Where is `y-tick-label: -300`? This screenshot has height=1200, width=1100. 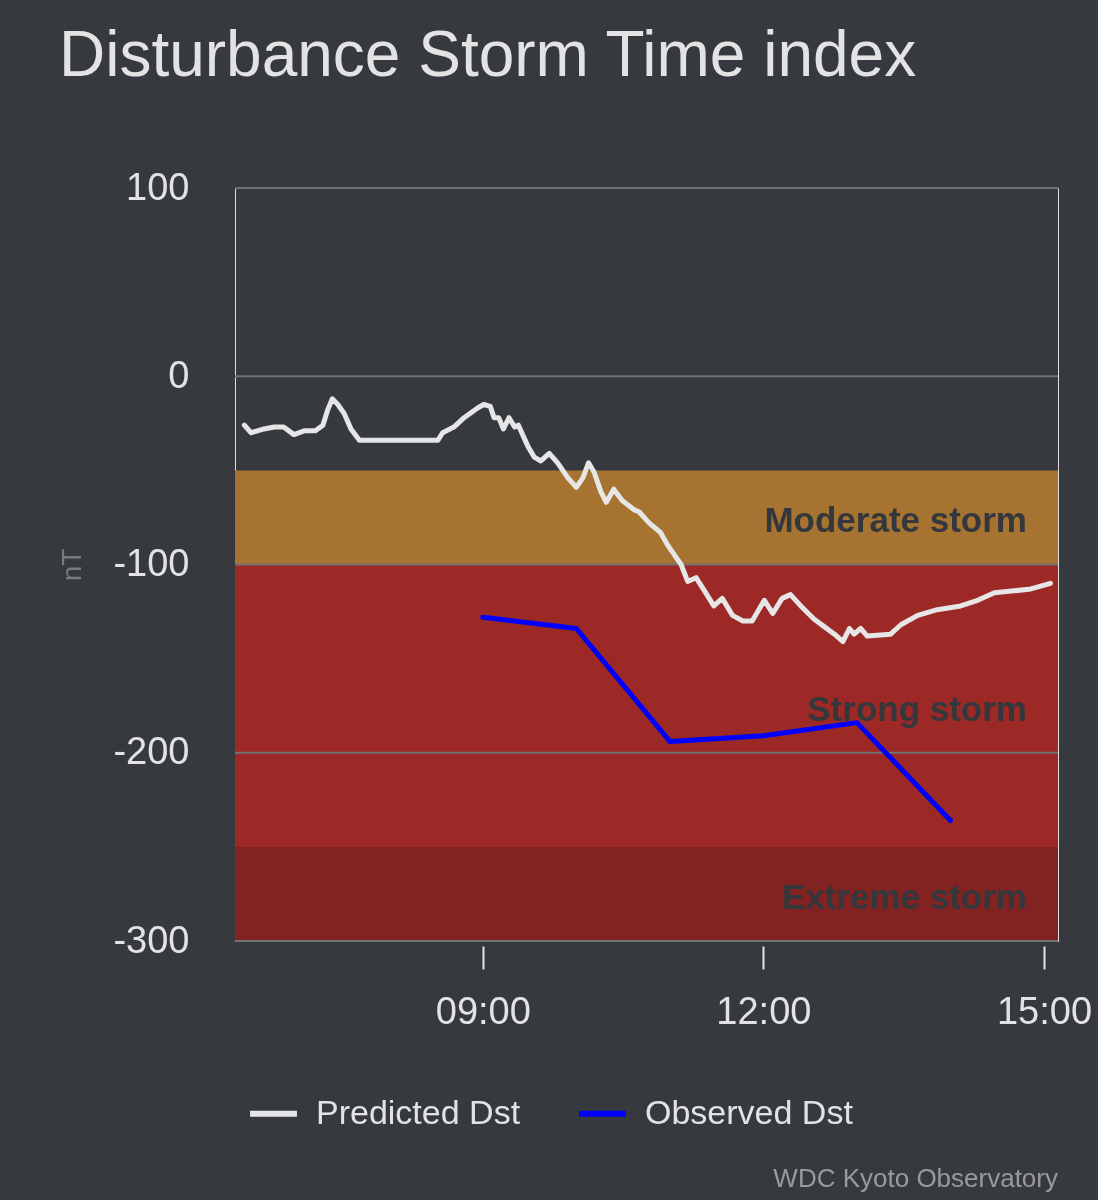
y-tick-label: -300 is located at coordinates (151, 939).